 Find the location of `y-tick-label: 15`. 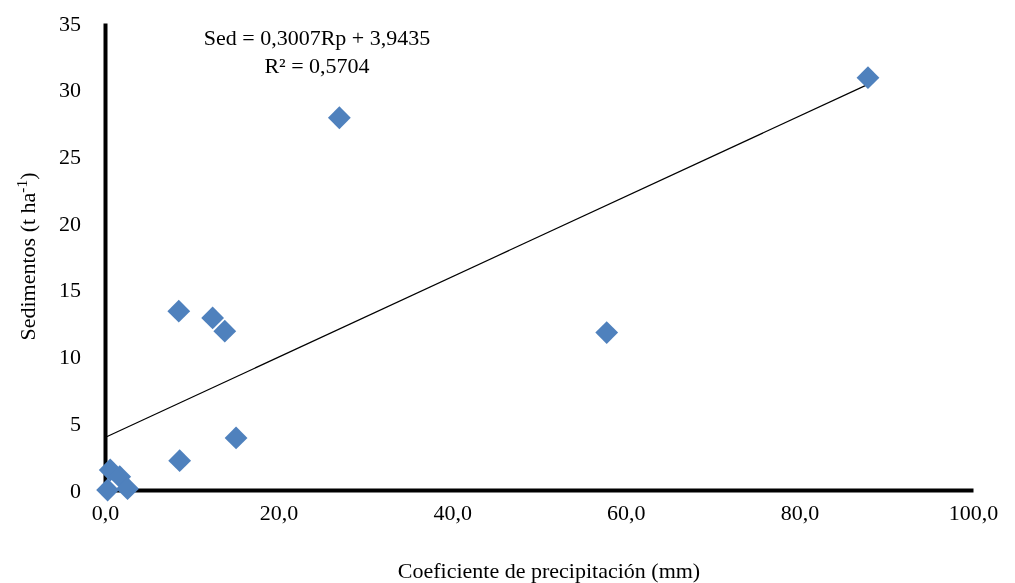

y-tick-label: 15 is located at coordinates (70, 290).